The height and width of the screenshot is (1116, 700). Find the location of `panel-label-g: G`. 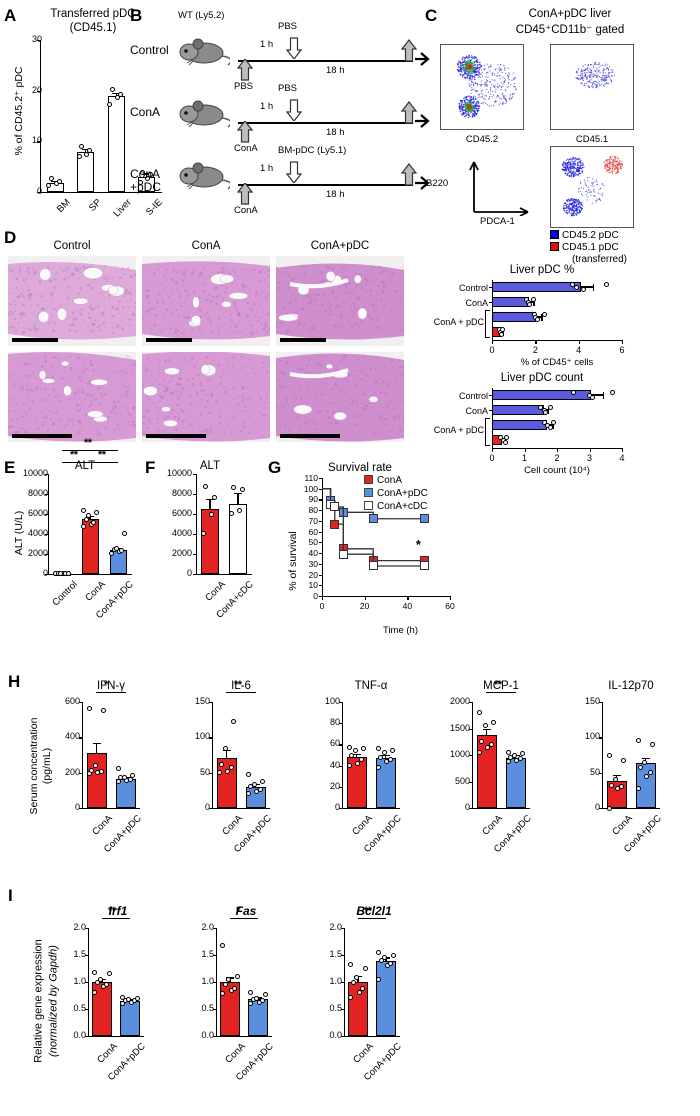

panel-label-g: G is located at coordinates (275, 467).